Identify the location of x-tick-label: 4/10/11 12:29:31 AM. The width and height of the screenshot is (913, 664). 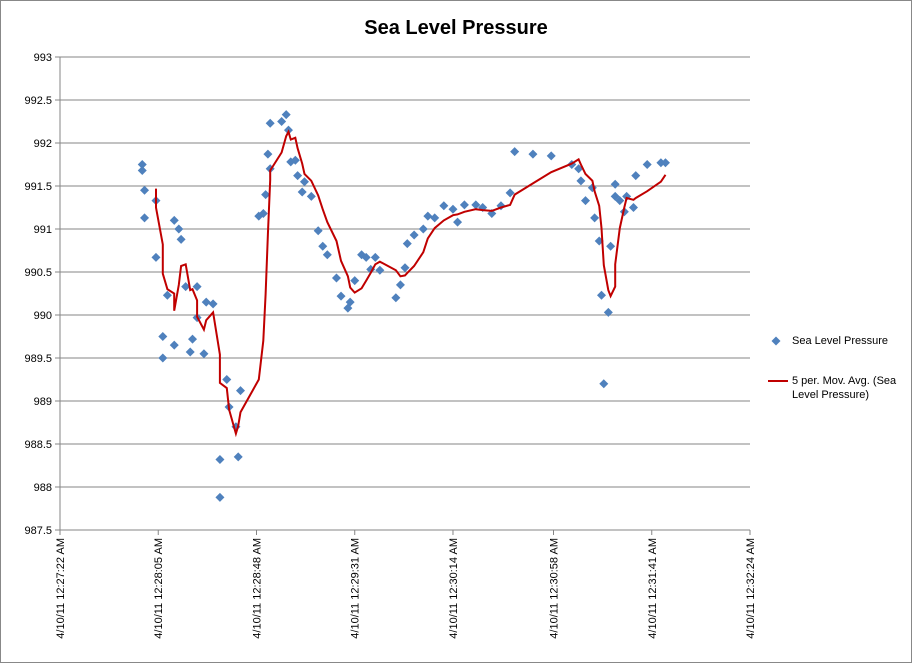
(356, 588).